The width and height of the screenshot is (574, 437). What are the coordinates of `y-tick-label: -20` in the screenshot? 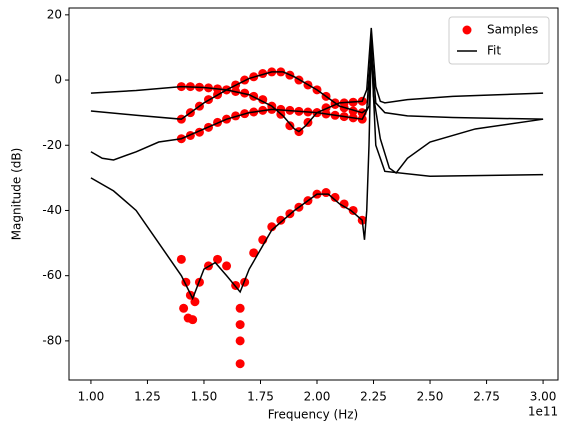 It's located at (52, 145).